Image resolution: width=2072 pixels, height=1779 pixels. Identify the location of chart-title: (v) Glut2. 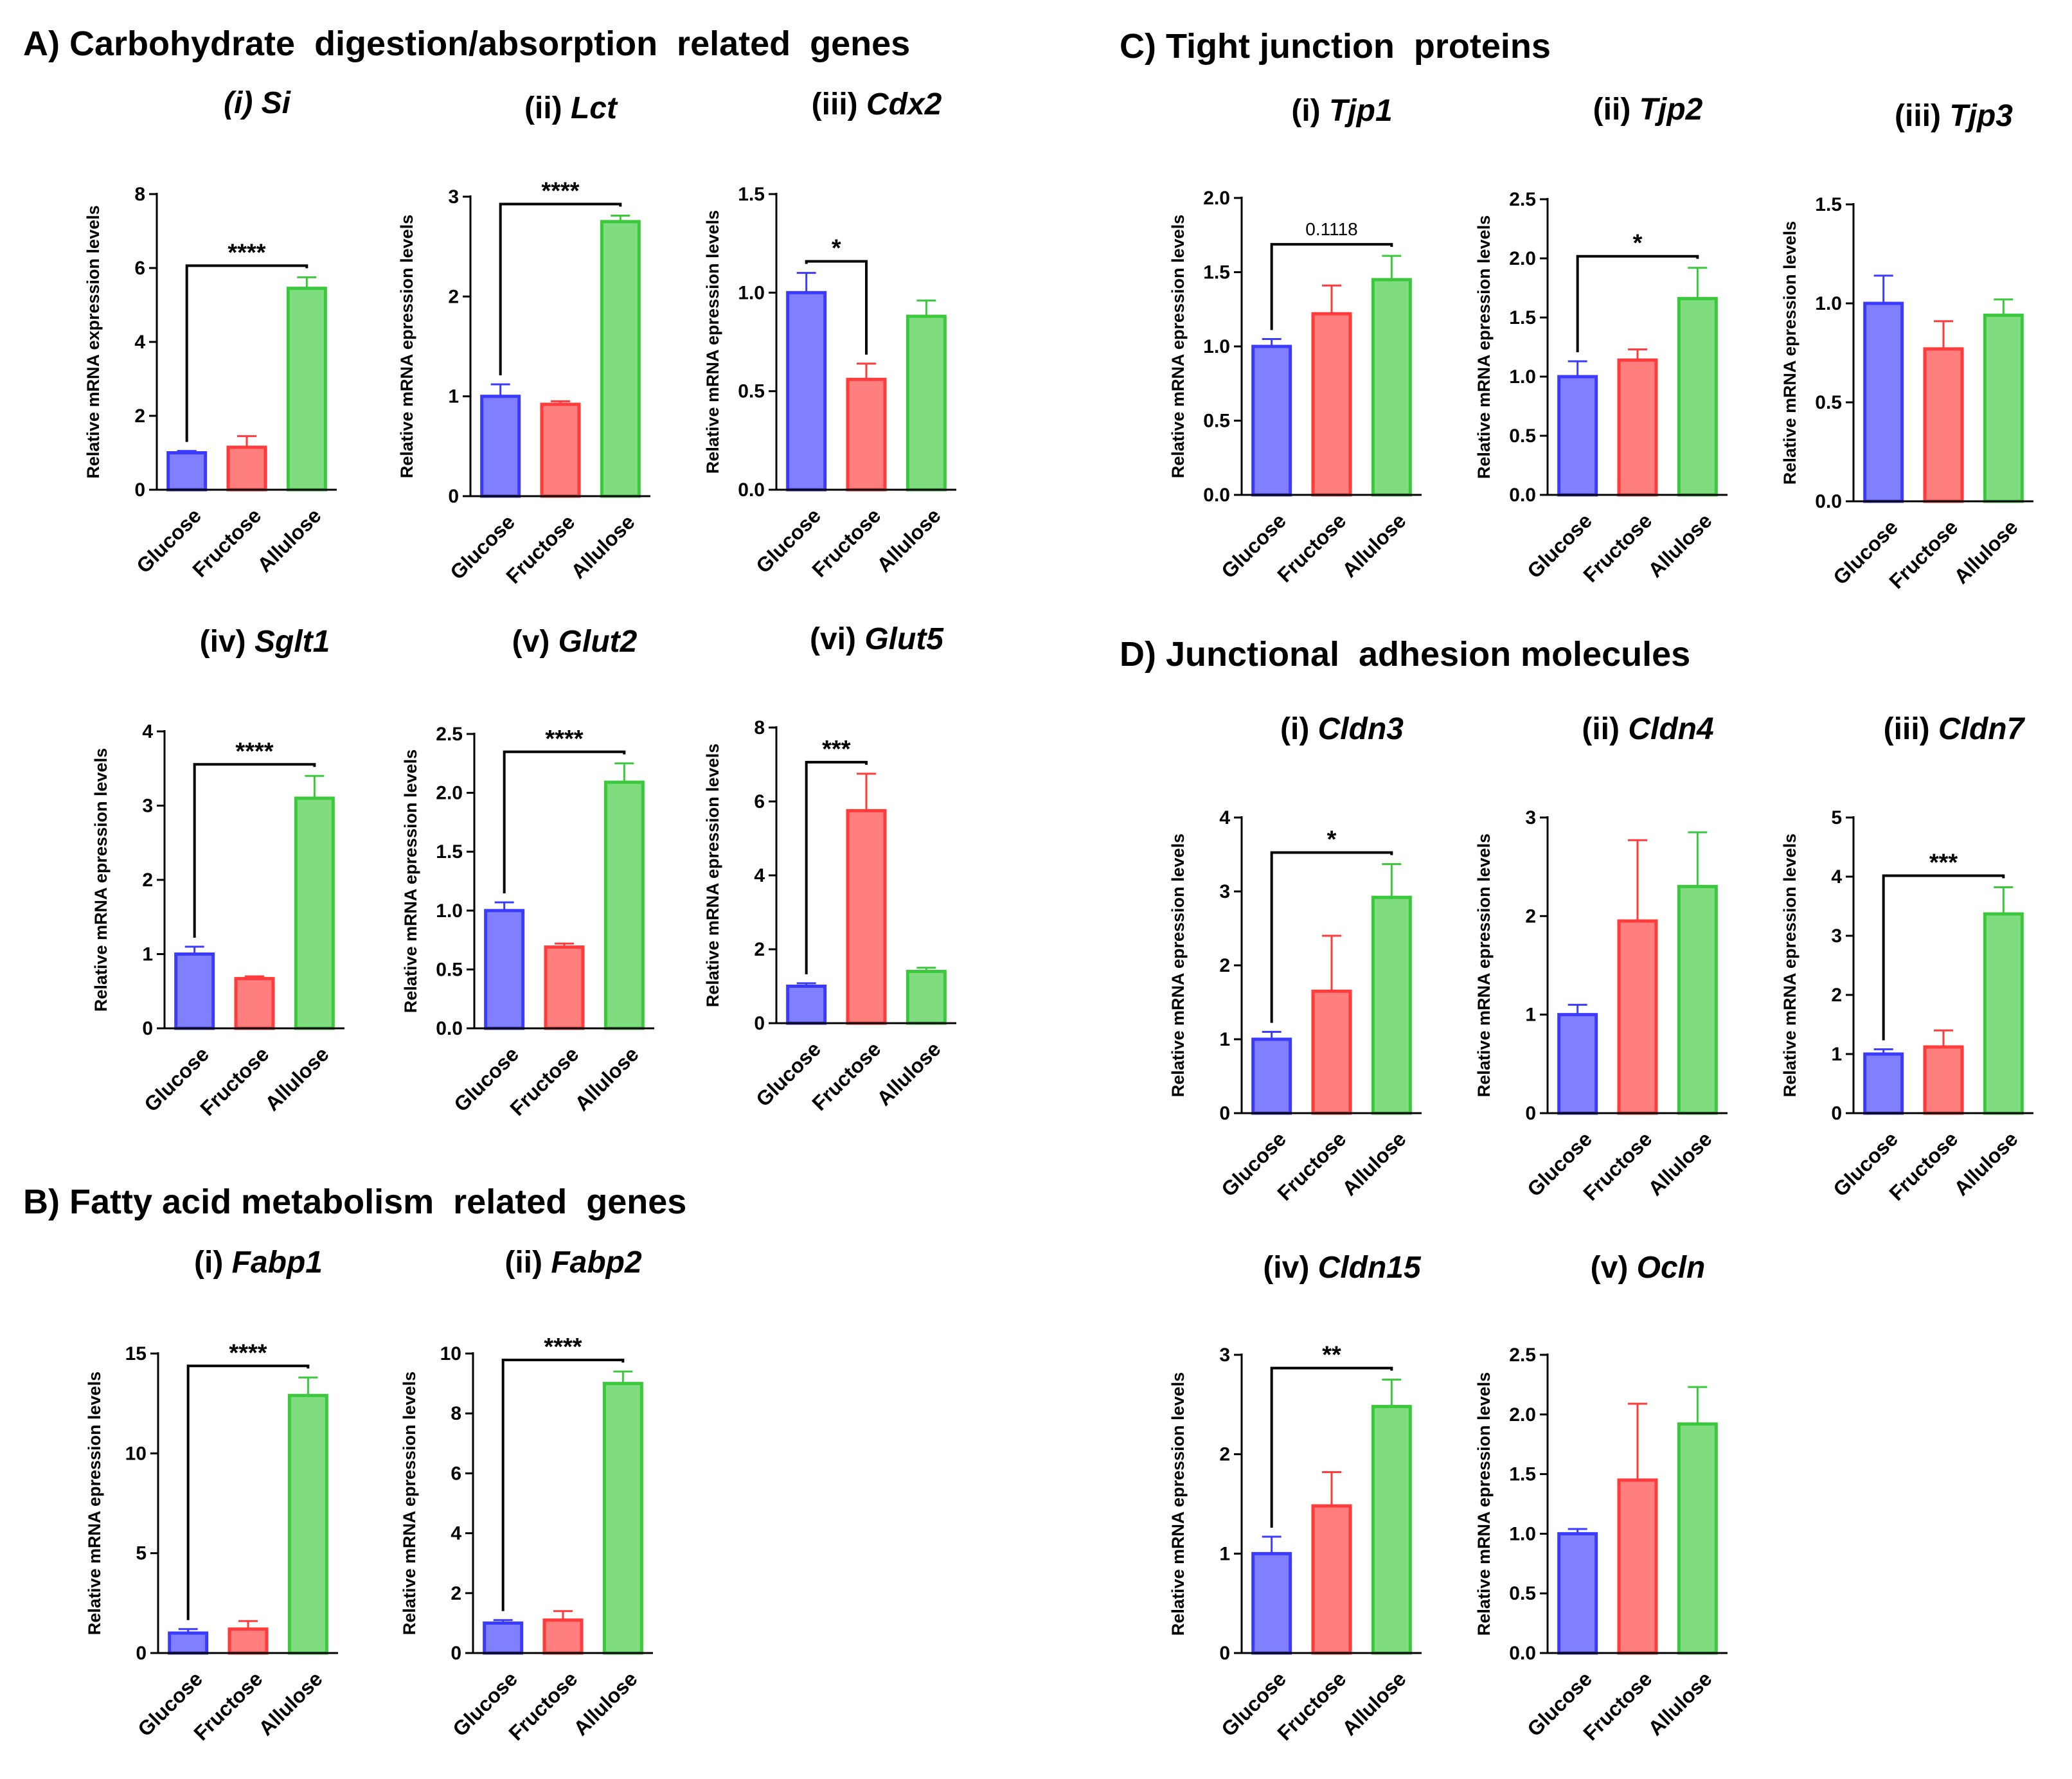
(575, 642).